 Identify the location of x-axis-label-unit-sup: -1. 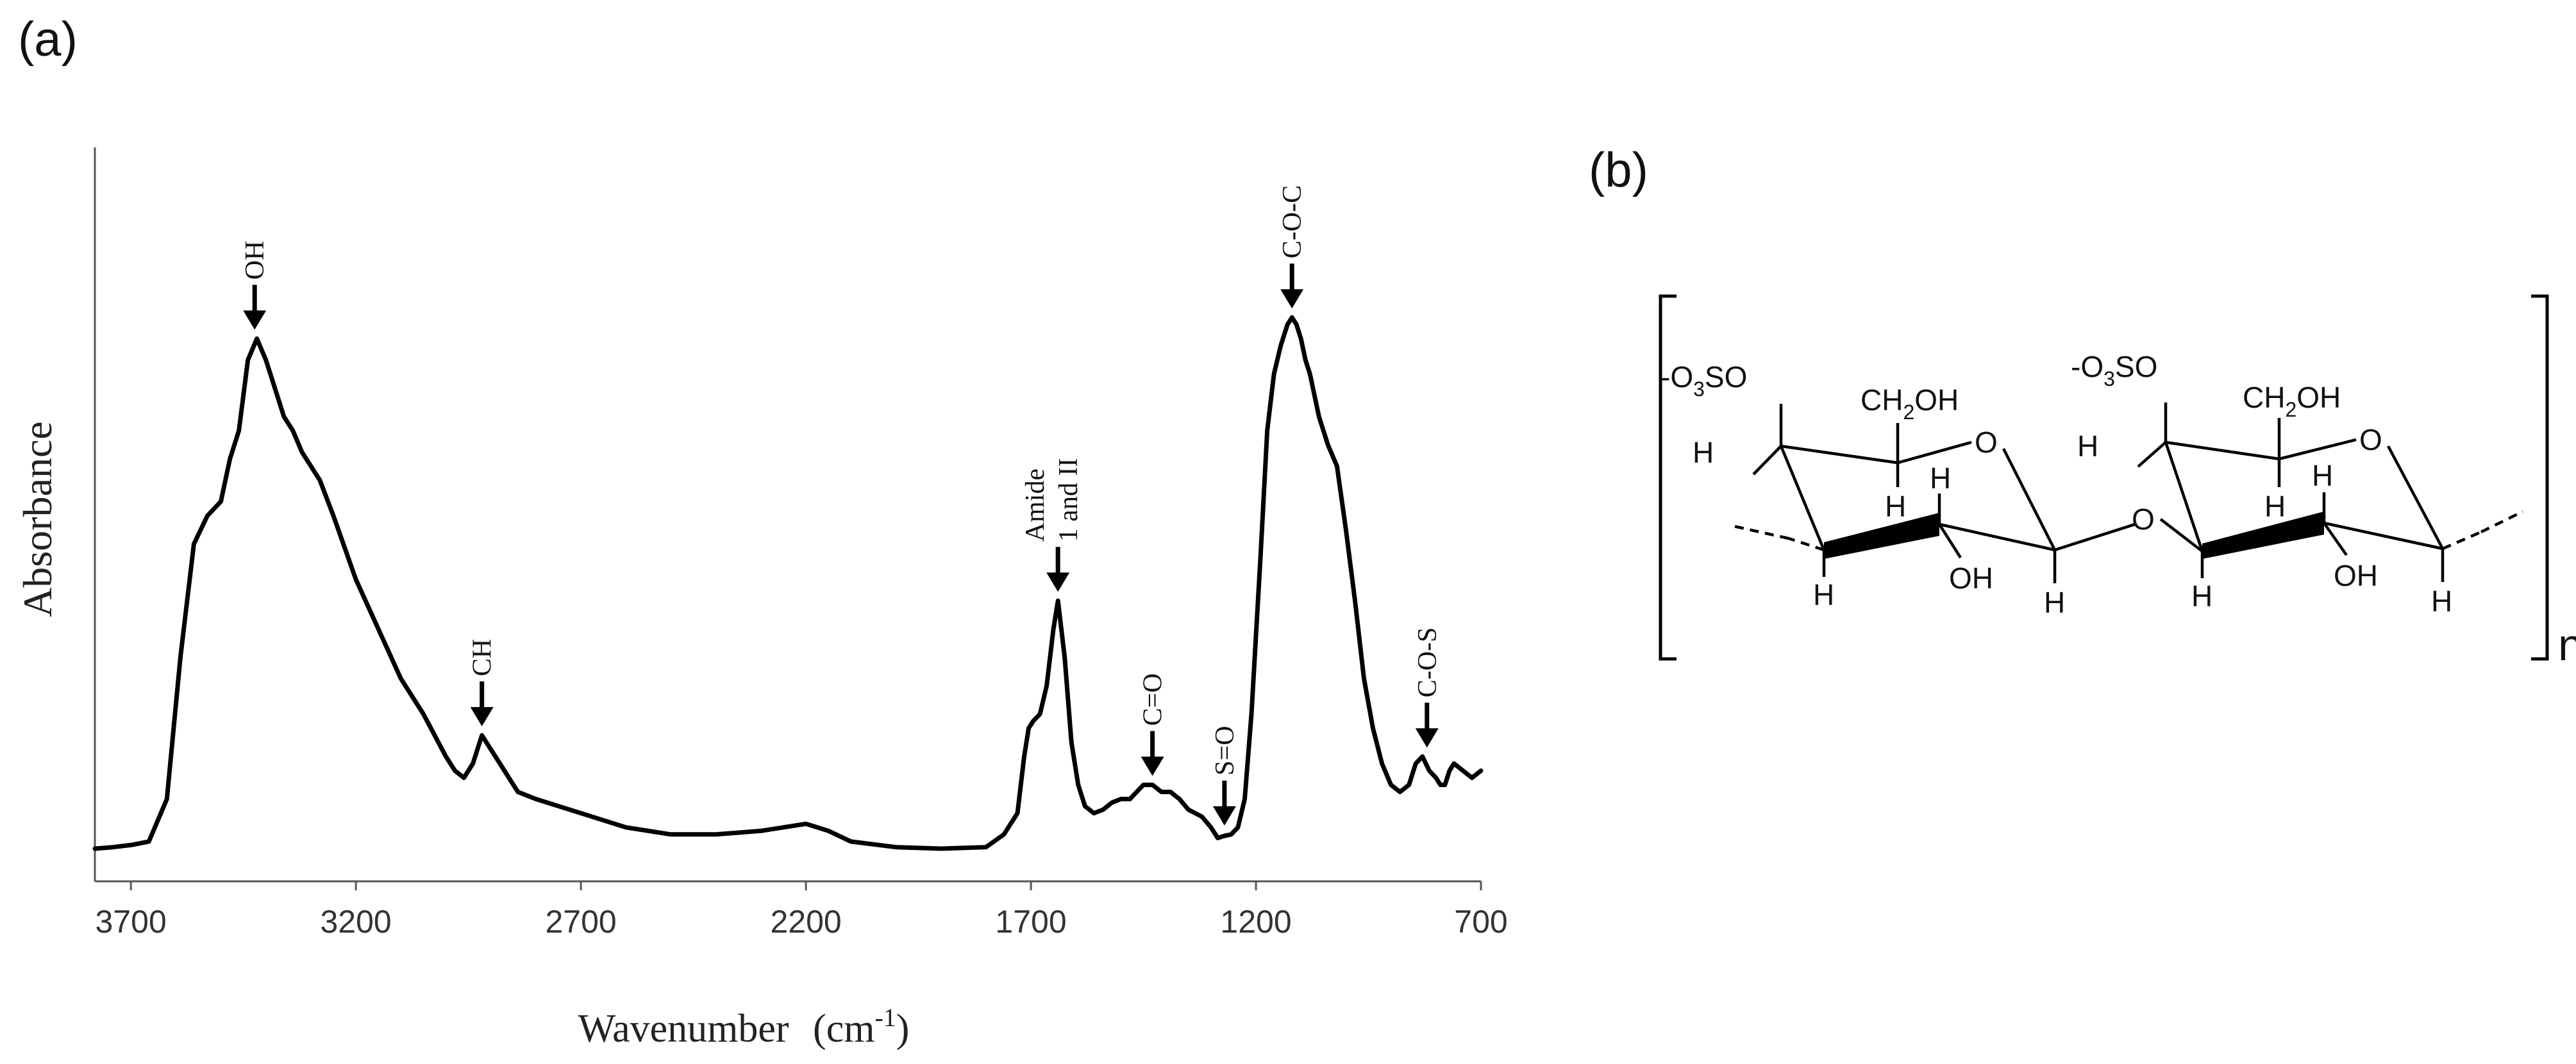
(885, 1017).